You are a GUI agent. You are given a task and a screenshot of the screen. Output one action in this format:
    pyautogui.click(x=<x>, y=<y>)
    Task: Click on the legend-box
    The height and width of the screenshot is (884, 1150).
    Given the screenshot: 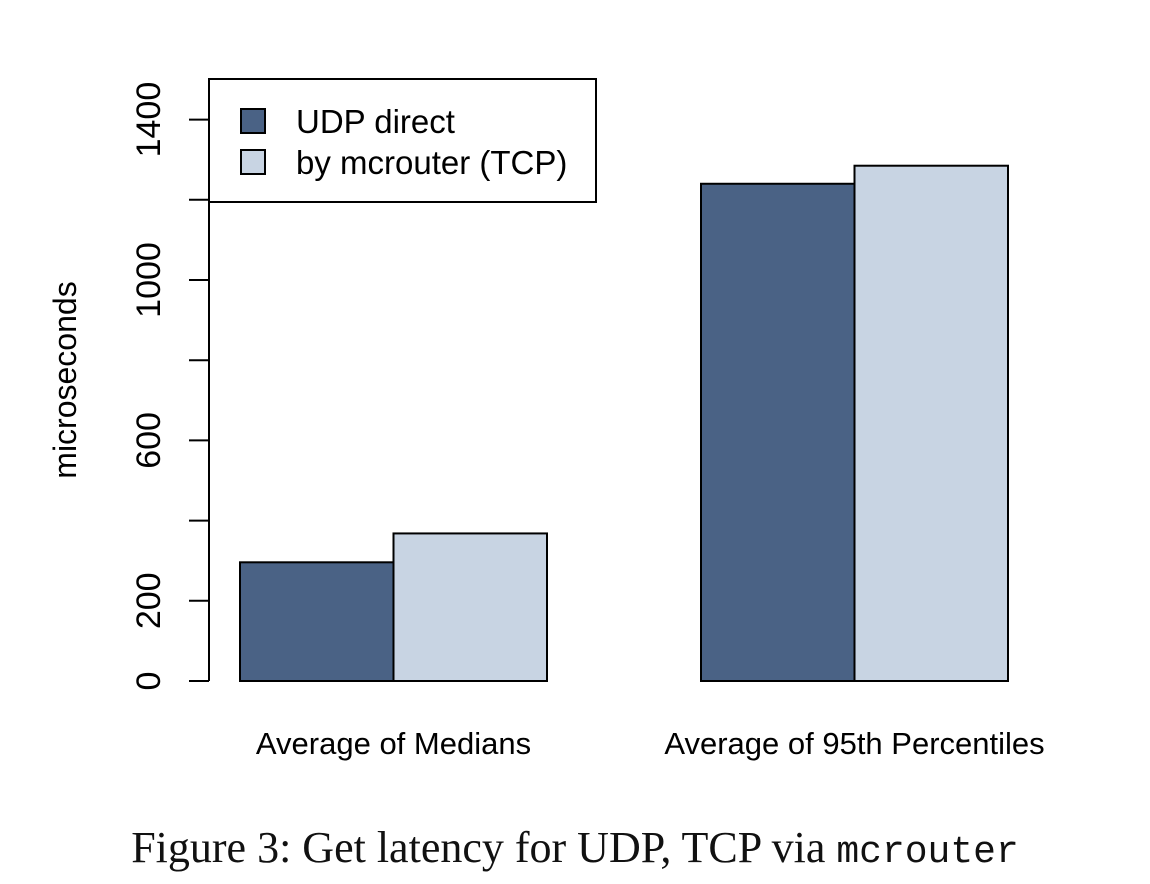 What is the action you would take?
    pyautogui.click(x=402, y=140)
    